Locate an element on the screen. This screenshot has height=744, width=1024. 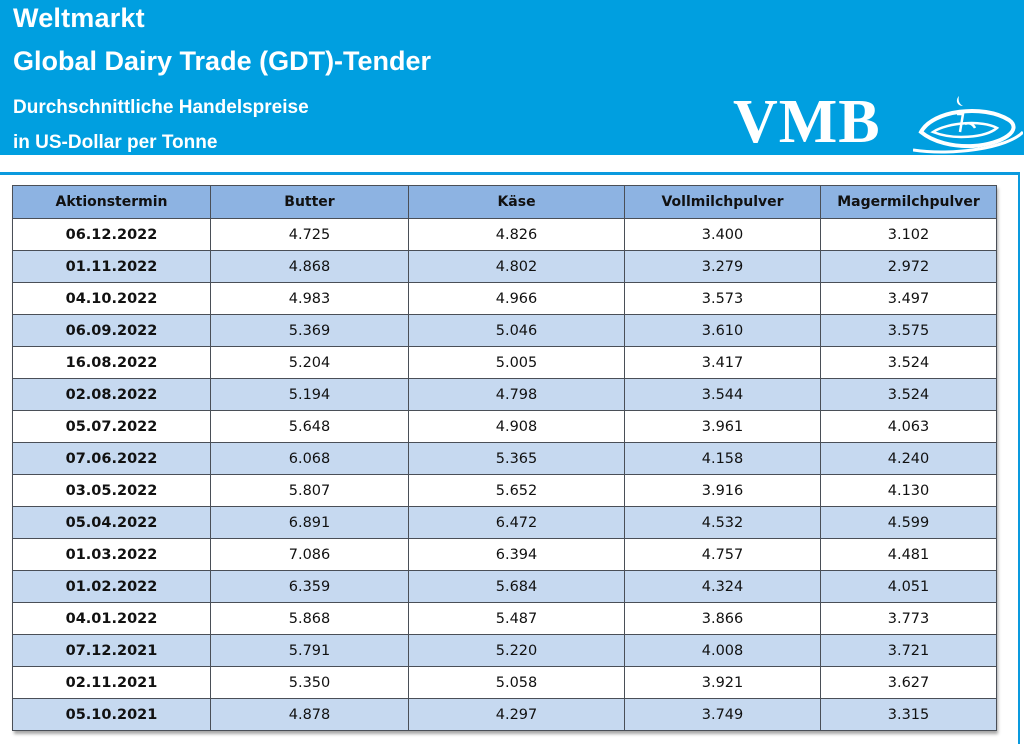
cell-kaese: 5.684 is located at coordinates (516, 586).